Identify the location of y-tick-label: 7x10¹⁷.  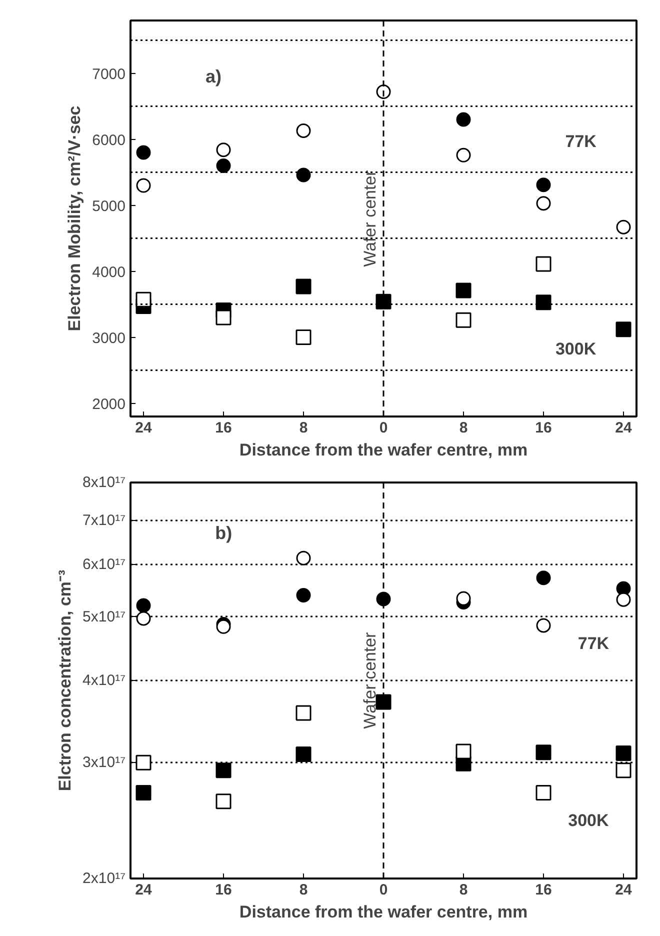
(104, 521).